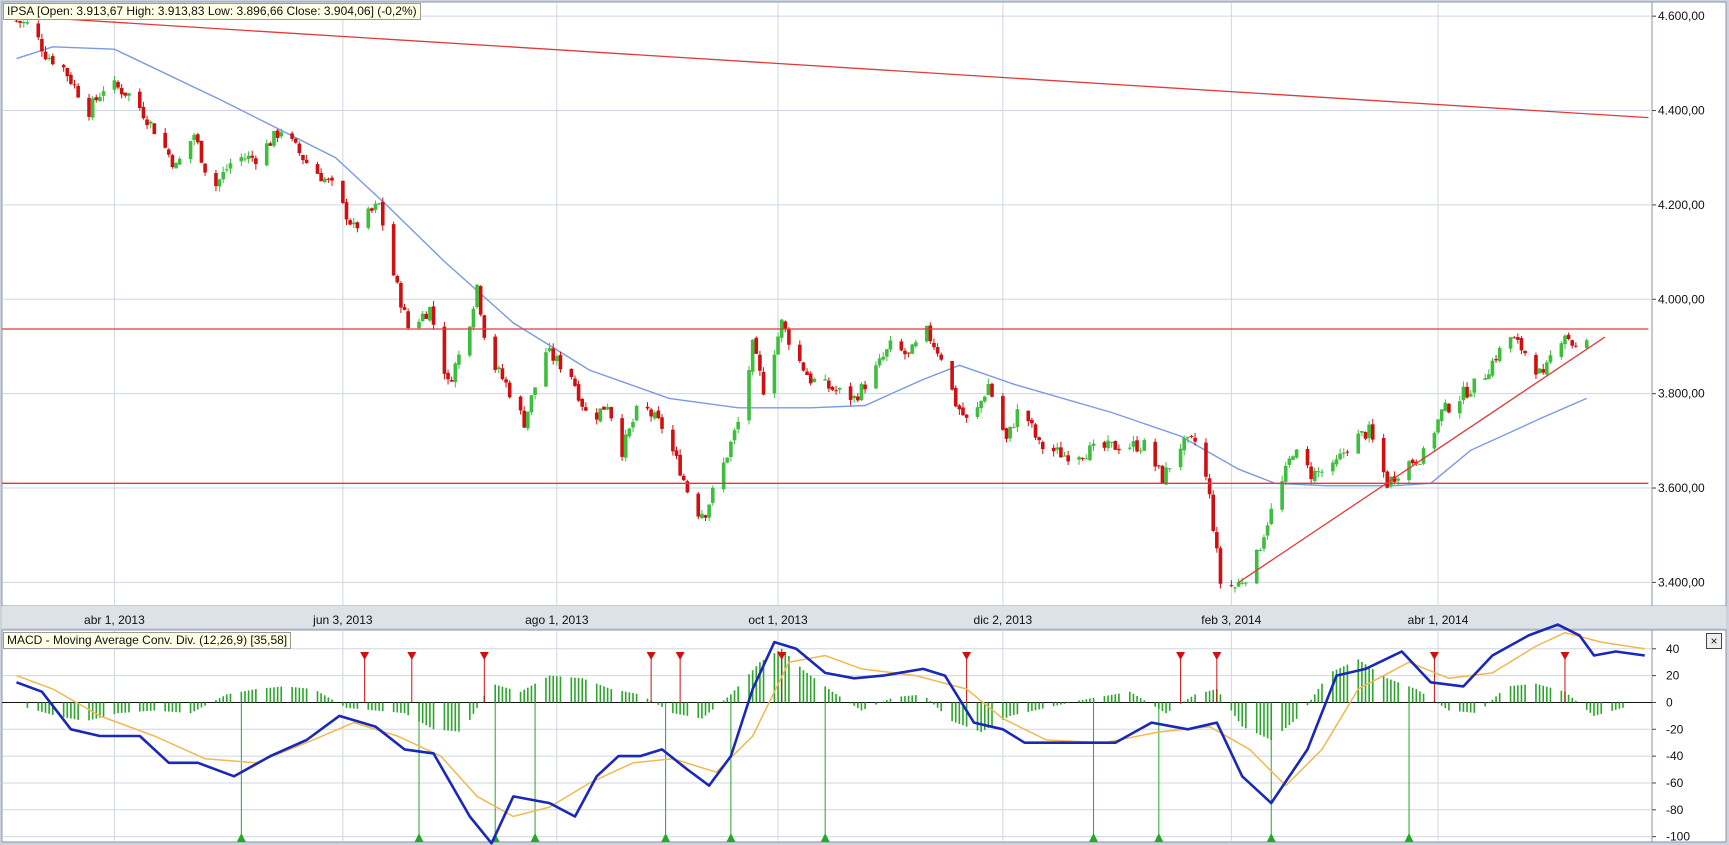 The width and height of the screenshot is (1729, 845). Describe the element at coordinates (1675, 756) in the screenshot. I see `macd-y-tick-label: -40` at that location.